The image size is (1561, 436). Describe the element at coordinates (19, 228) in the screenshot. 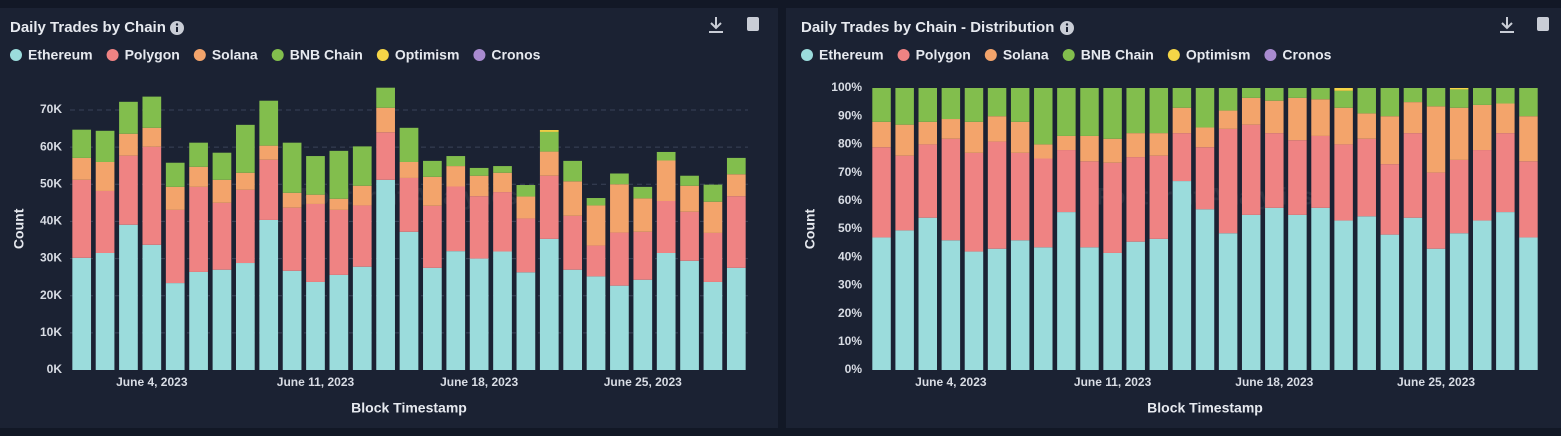

I see `y-axis-title: Count` at that location.